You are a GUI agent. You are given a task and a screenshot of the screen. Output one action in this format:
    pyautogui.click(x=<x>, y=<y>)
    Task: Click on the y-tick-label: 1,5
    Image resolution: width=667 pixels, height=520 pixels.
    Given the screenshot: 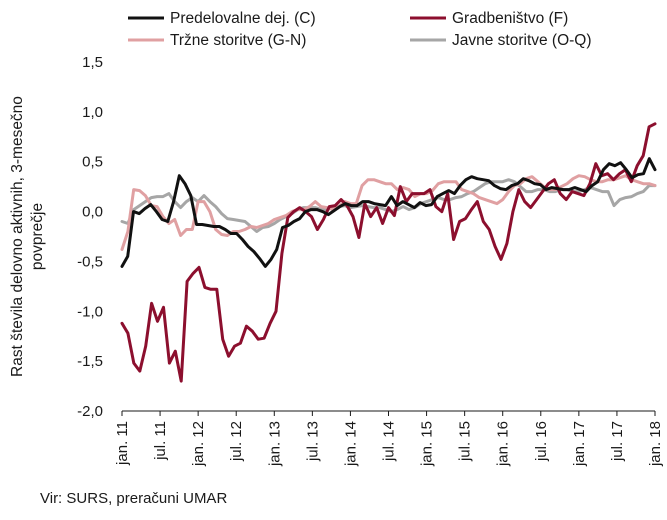 What is the action you would take?
    pyautogui.click(x=92, y=62)
    